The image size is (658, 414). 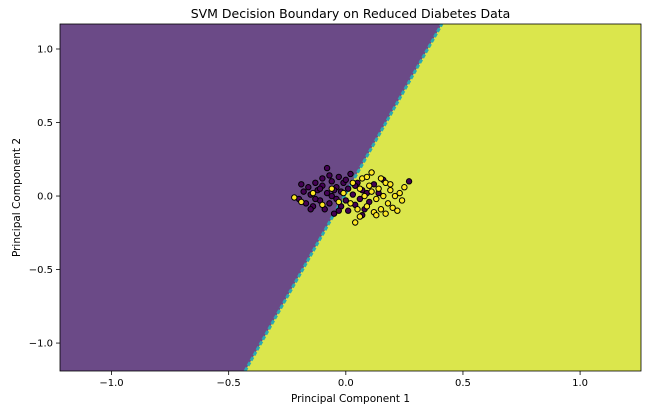 What do you see at coordinates (41, 344) in the screenshot?
I see `y-tick-label: −1.0` at bounding box center [41, 344].